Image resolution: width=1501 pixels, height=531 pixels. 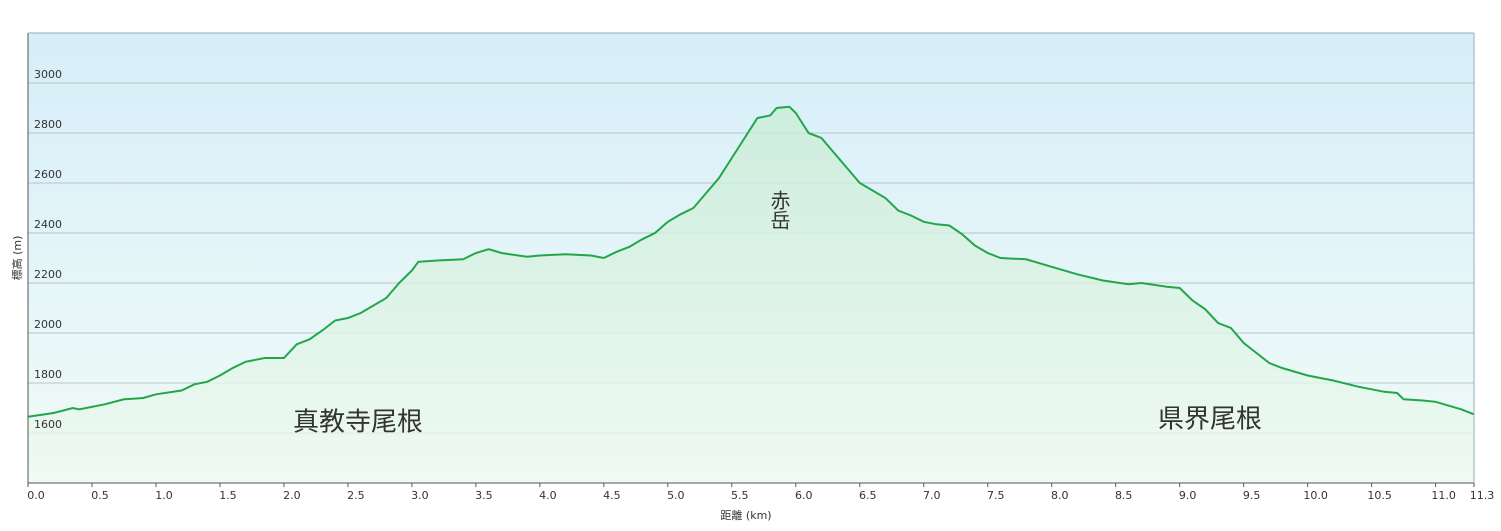 I want to click on annotation: 県界尾根, so click(x=1210, y=420).